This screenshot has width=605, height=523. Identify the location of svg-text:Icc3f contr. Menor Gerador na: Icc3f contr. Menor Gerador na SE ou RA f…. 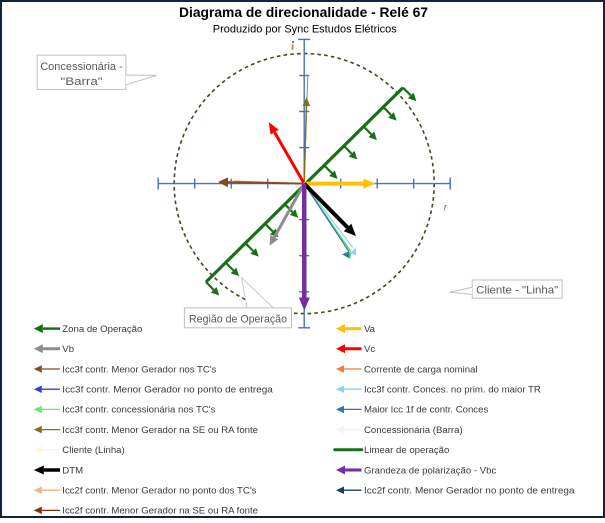
(160, 430).